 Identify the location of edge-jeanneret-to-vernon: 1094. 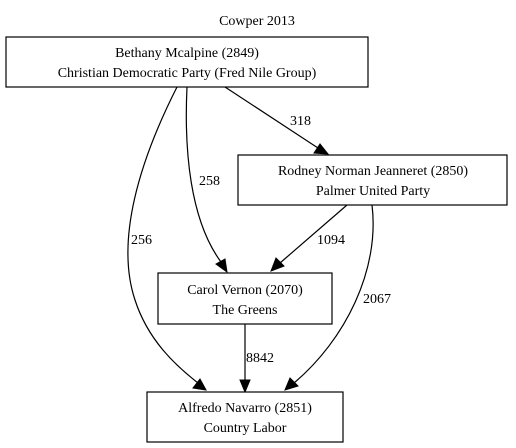
(309, 238).